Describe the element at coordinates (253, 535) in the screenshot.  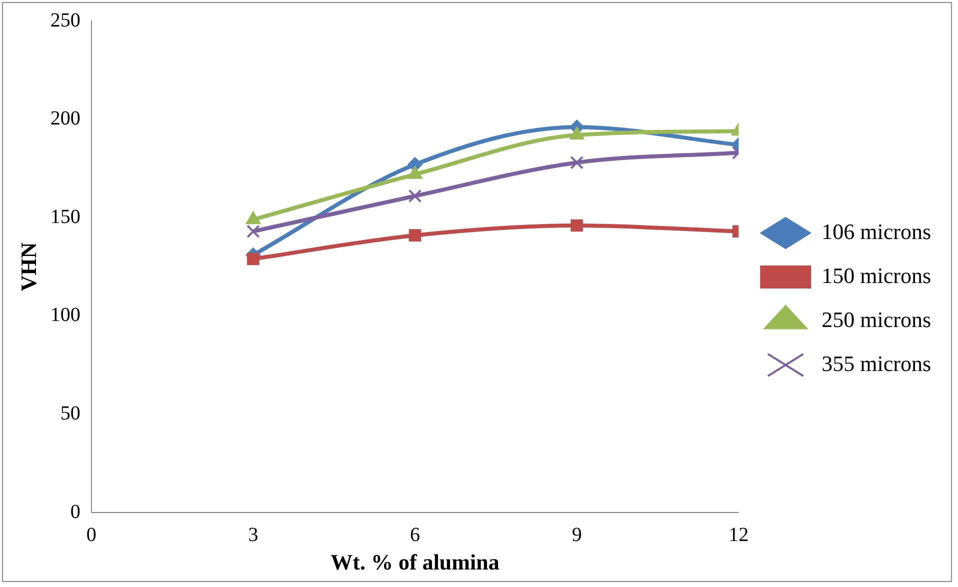
I see `x-tick-label: 3` at that location.